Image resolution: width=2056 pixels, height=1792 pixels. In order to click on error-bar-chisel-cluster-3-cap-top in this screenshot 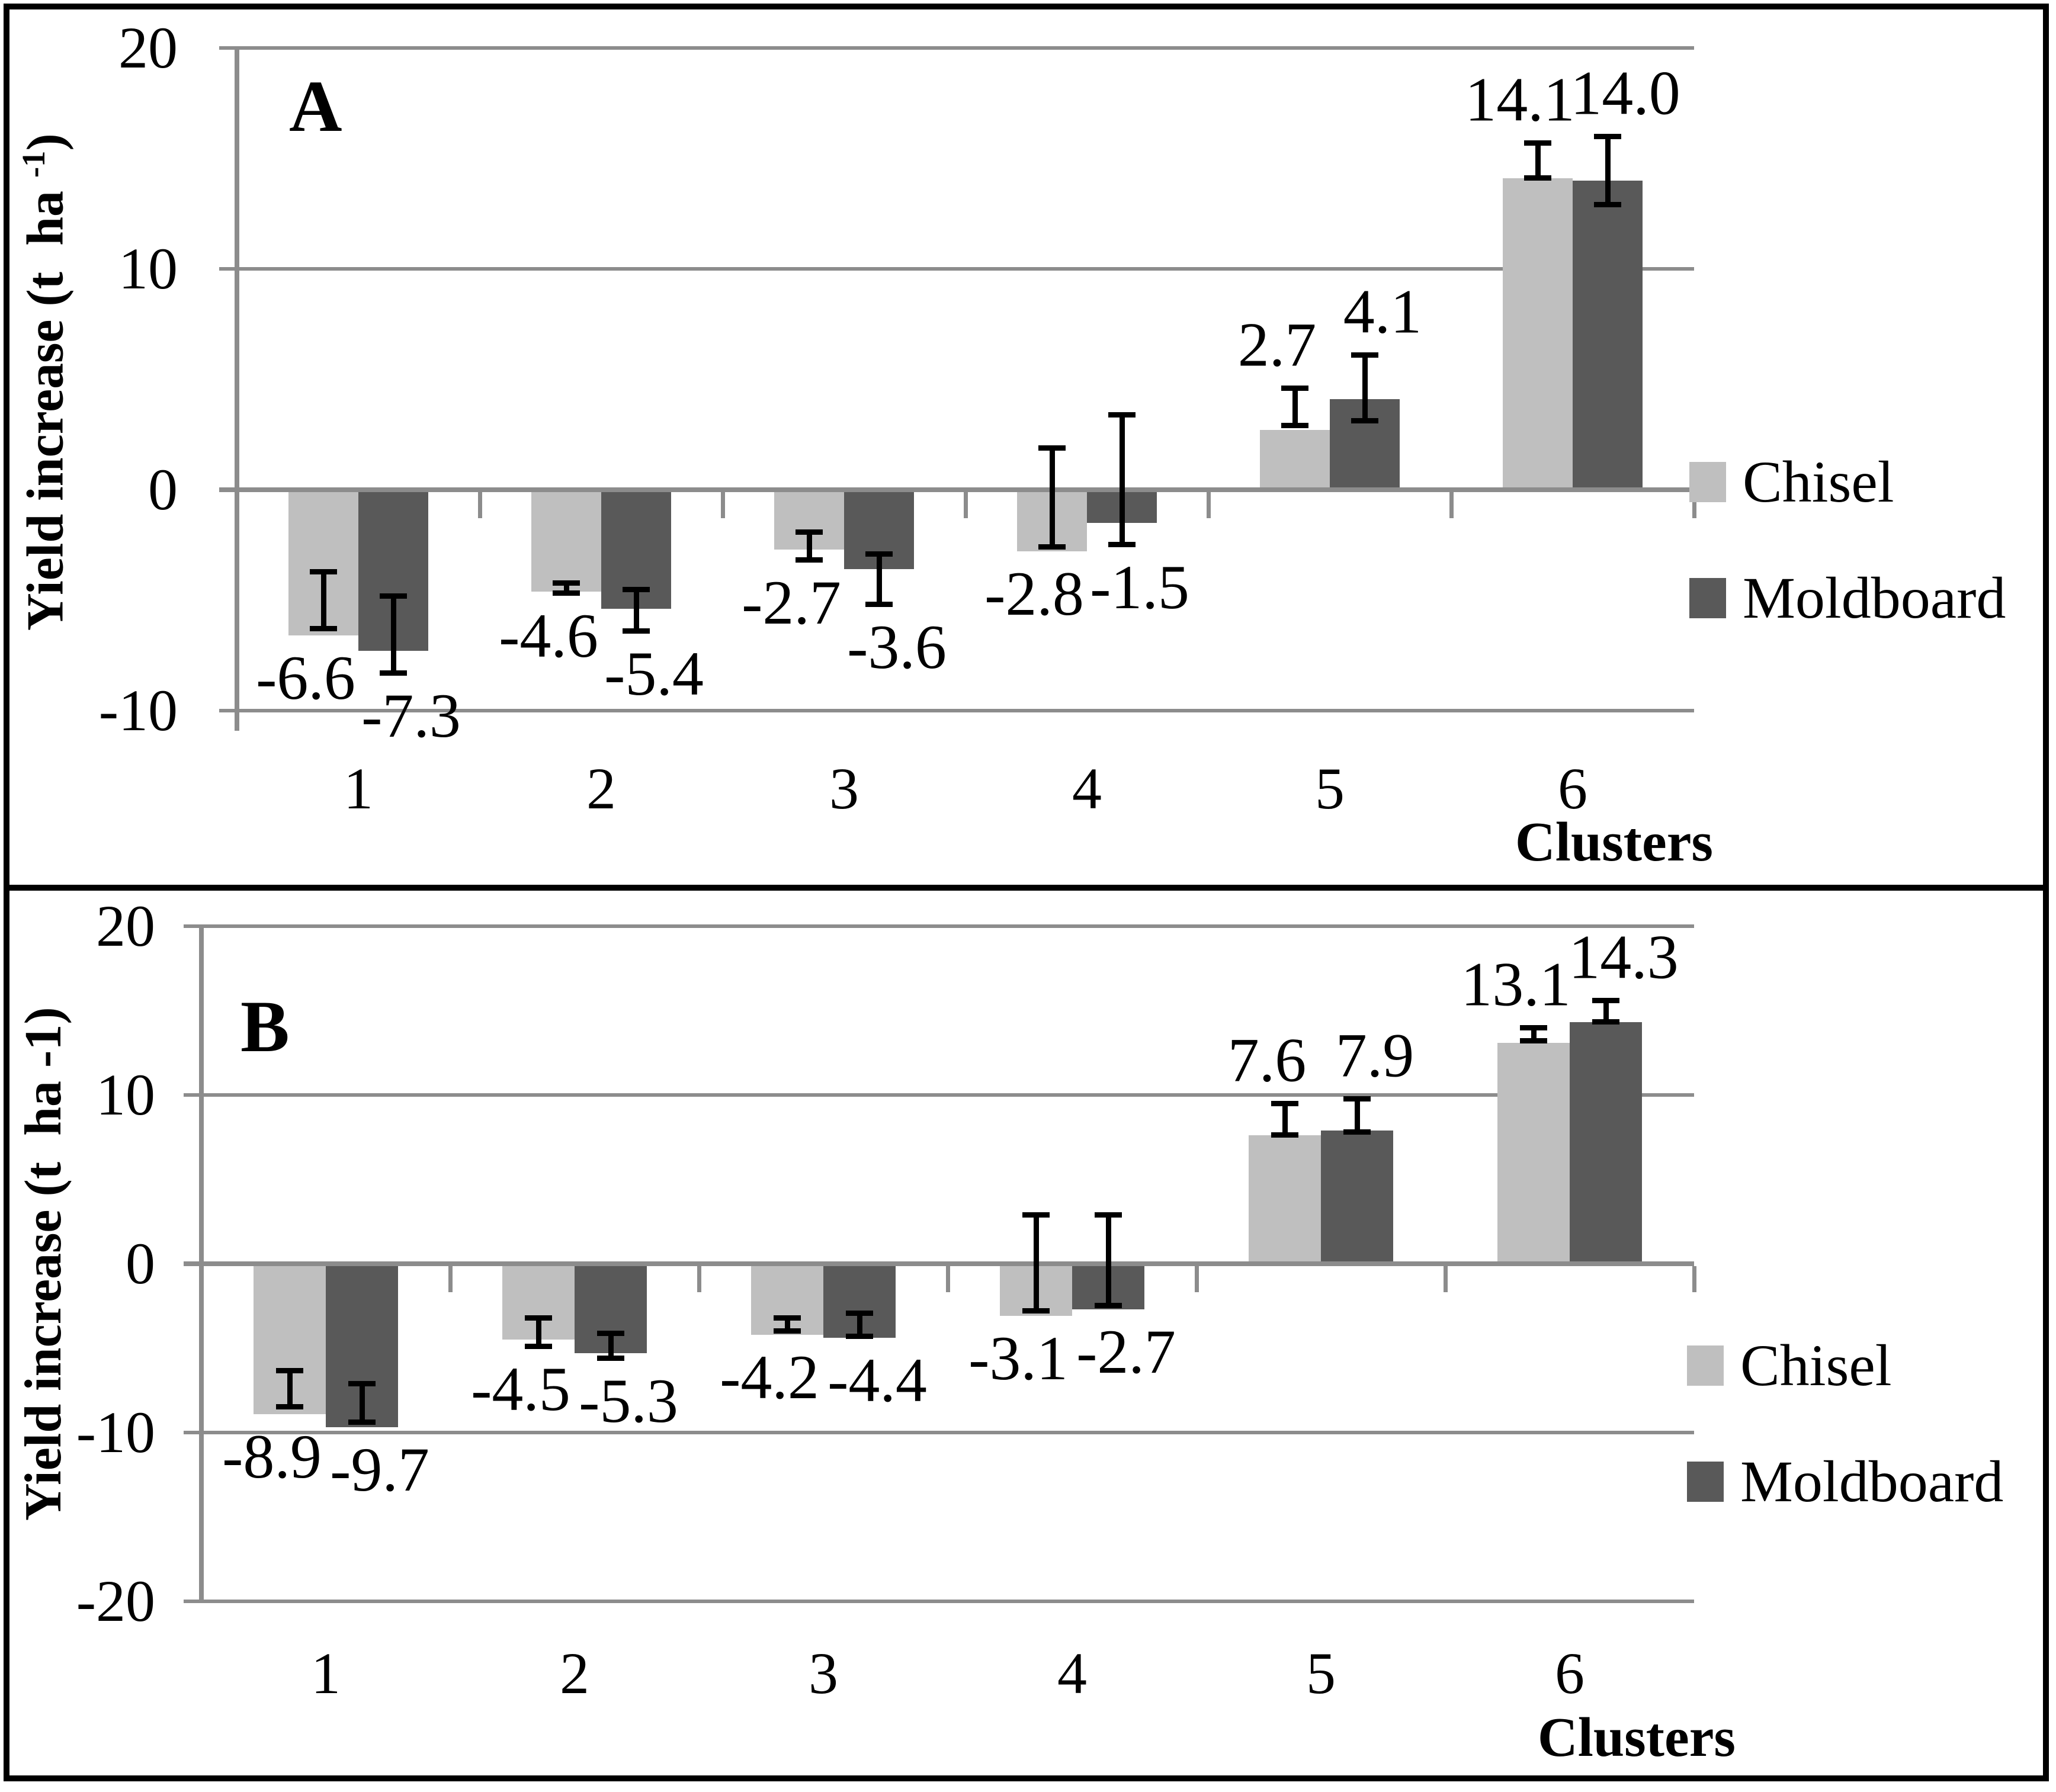, I will do `click(810, 532)`.